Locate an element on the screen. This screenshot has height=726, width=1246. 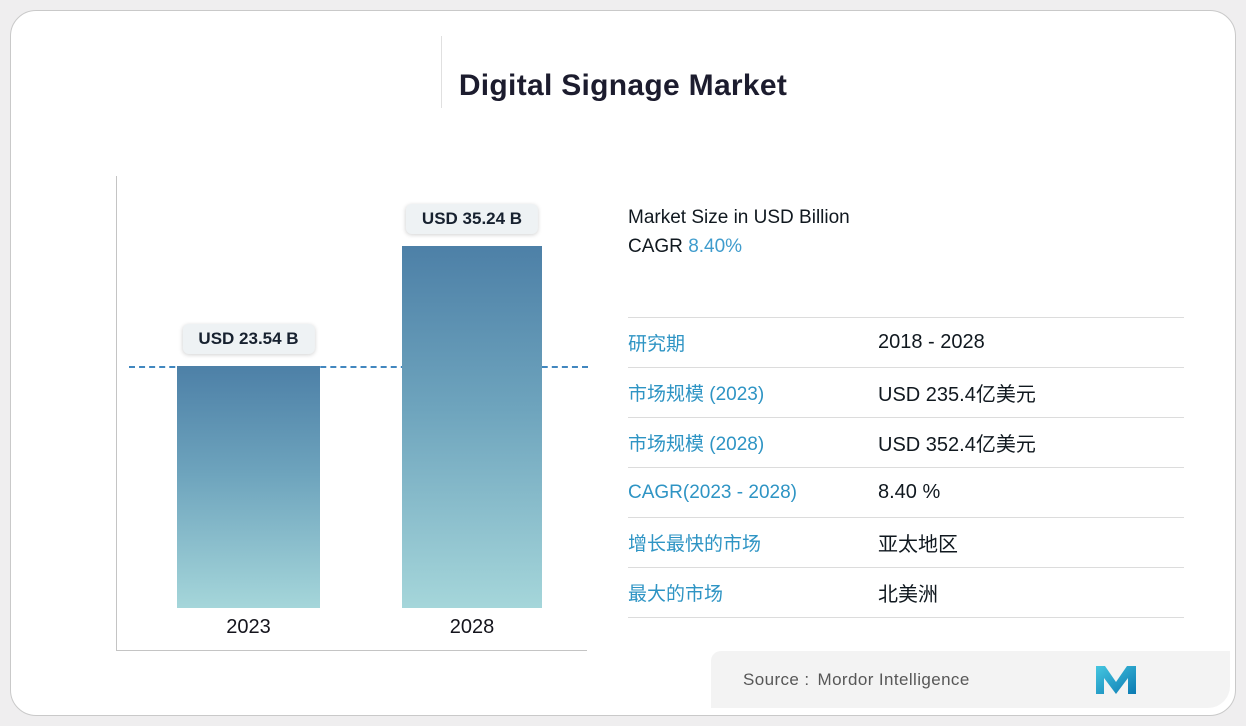
market-size-label: Market Size in USD Billion is located at coordinates (739, 217).